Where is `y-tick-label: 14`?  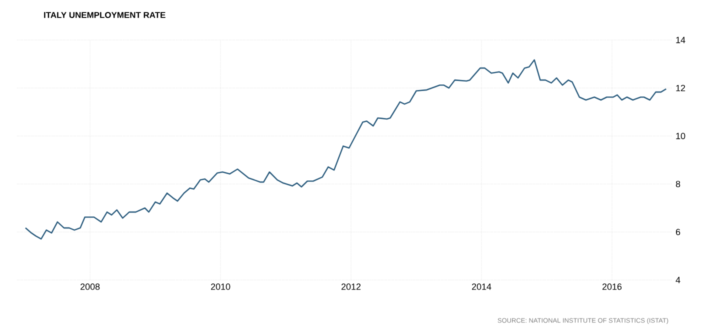 y-tick-label: 14 is located at coordinates (681, 40).